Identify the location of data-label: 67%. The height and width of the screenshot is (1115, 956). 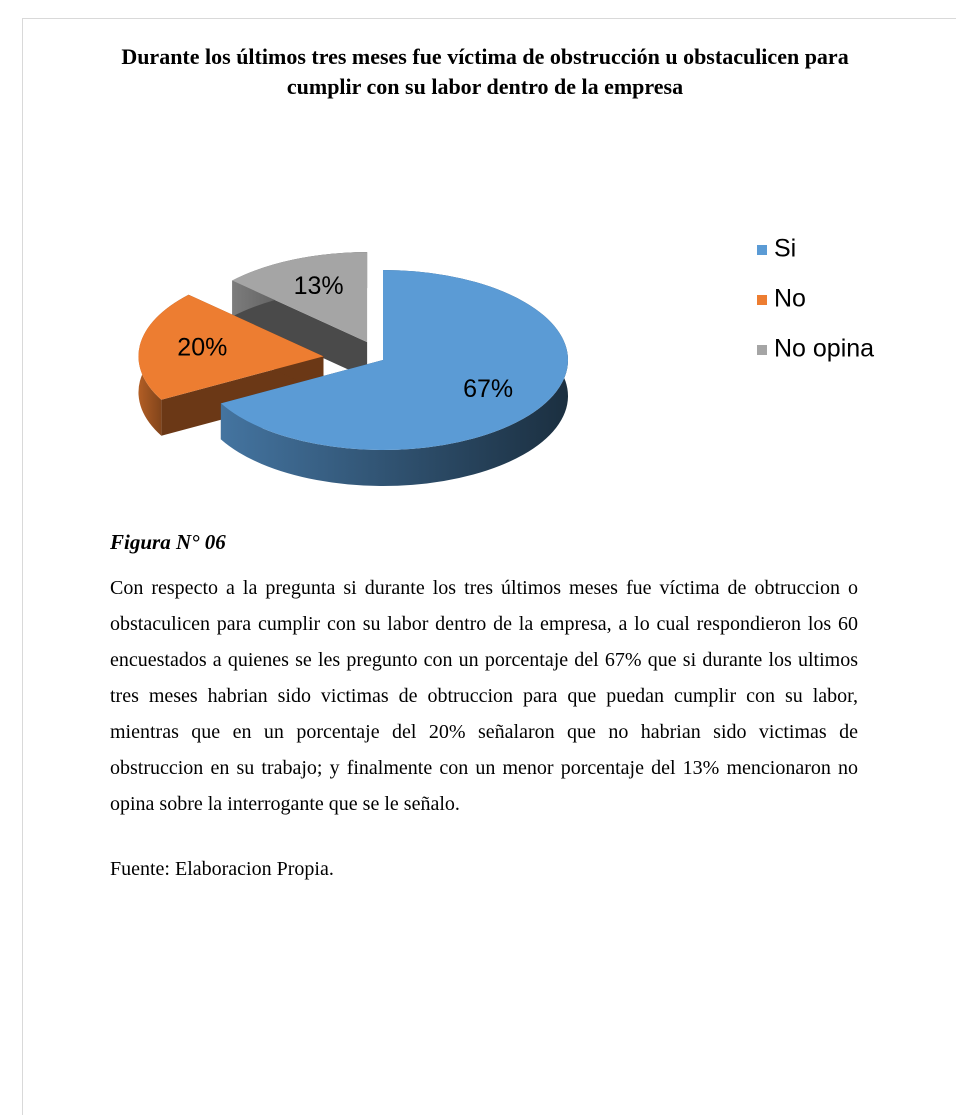
(488, 389).